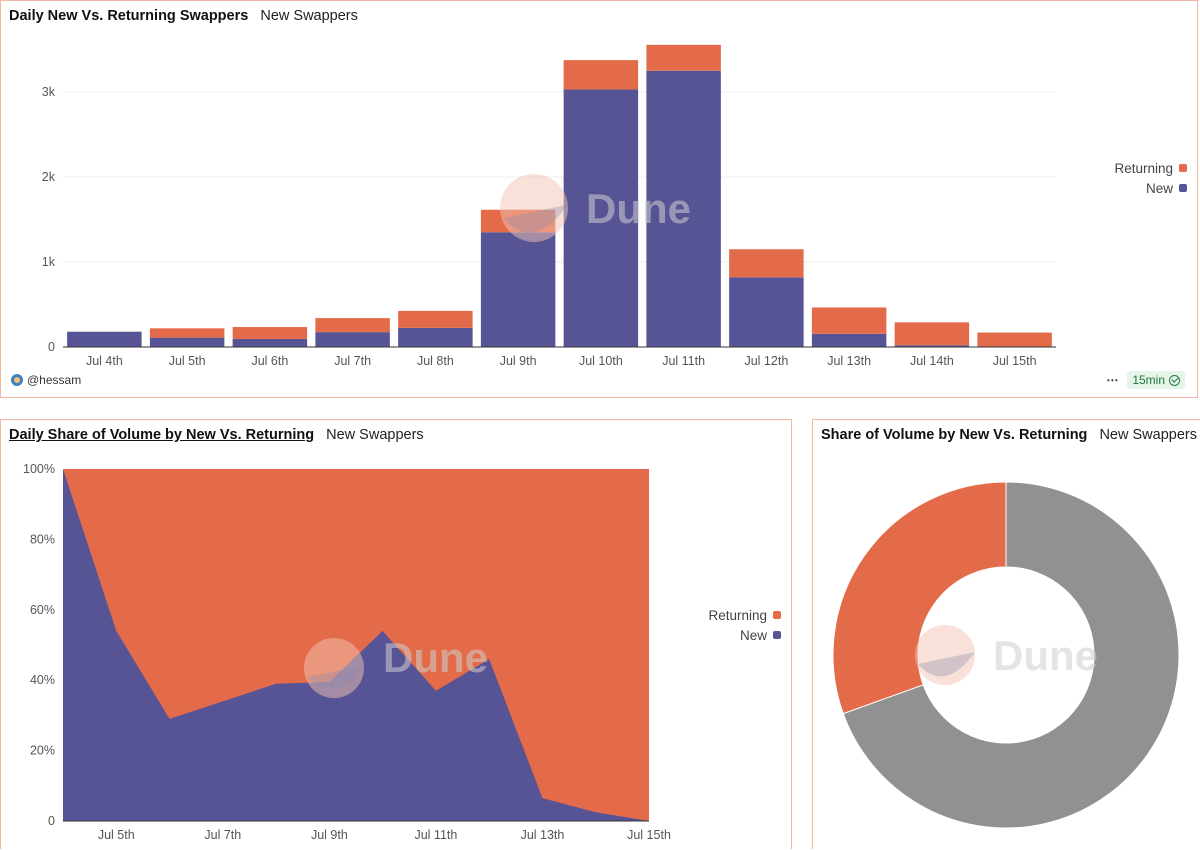  Describe the element at coordinates (39, 469) in the screenshot. I see `area-y-tick-label: 100%` at that location.